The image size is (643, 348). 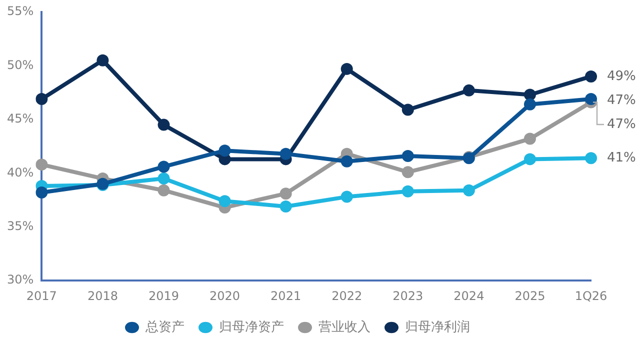 I want to click on y-tick-label: 35%, so click(x=20, y=226).